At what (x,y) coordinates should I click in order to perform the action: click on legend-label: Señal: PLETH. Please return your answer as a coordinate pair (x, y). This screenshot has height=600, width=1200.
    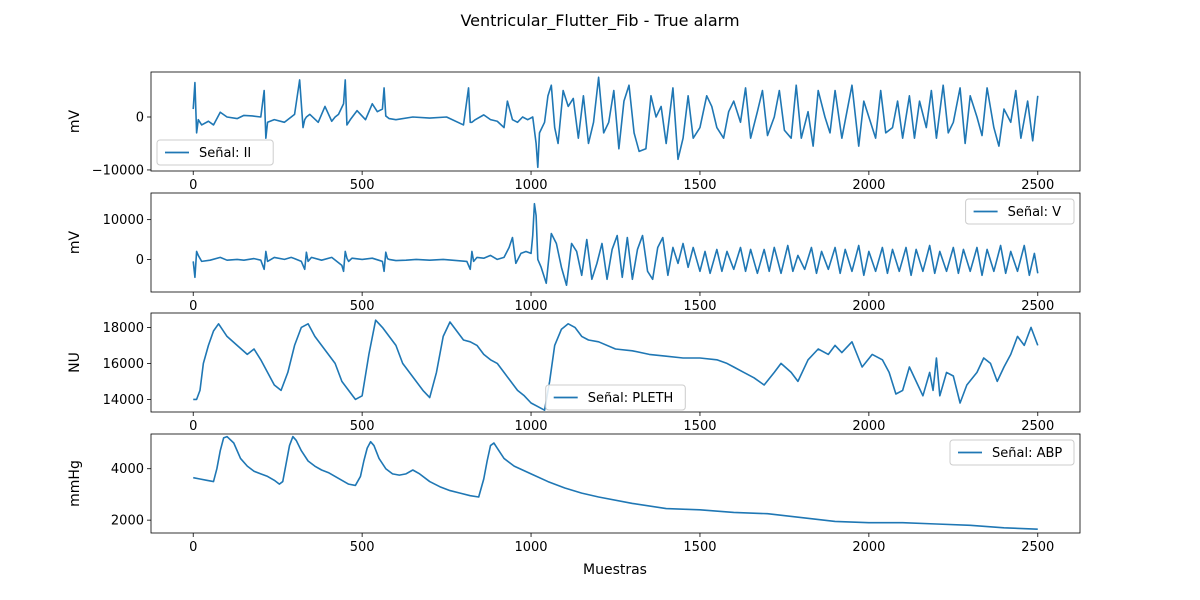
    Looking at the image, I should click on (631, 398).